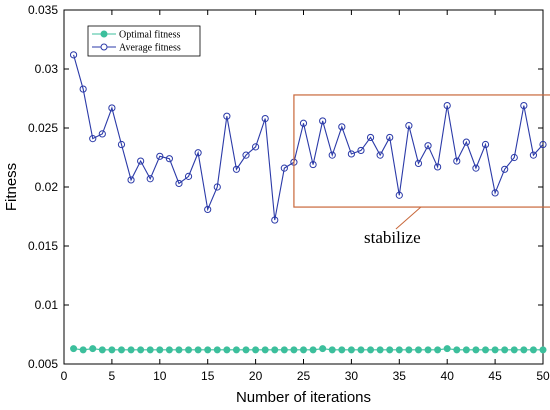  I want to click on x-tick-label: 5, so click(112, 376).